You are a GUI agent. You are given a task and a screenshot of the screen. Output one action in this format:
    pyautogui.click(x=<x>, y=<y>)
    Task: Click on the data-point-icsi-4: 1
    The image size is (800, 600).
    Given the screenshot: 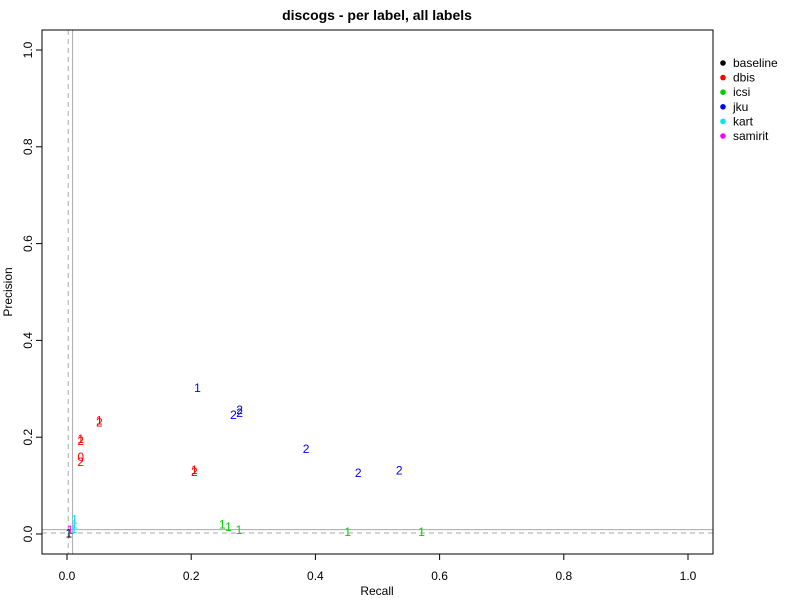 What is the action you would take?
    pyautogui.click(x=421, y=532)
    